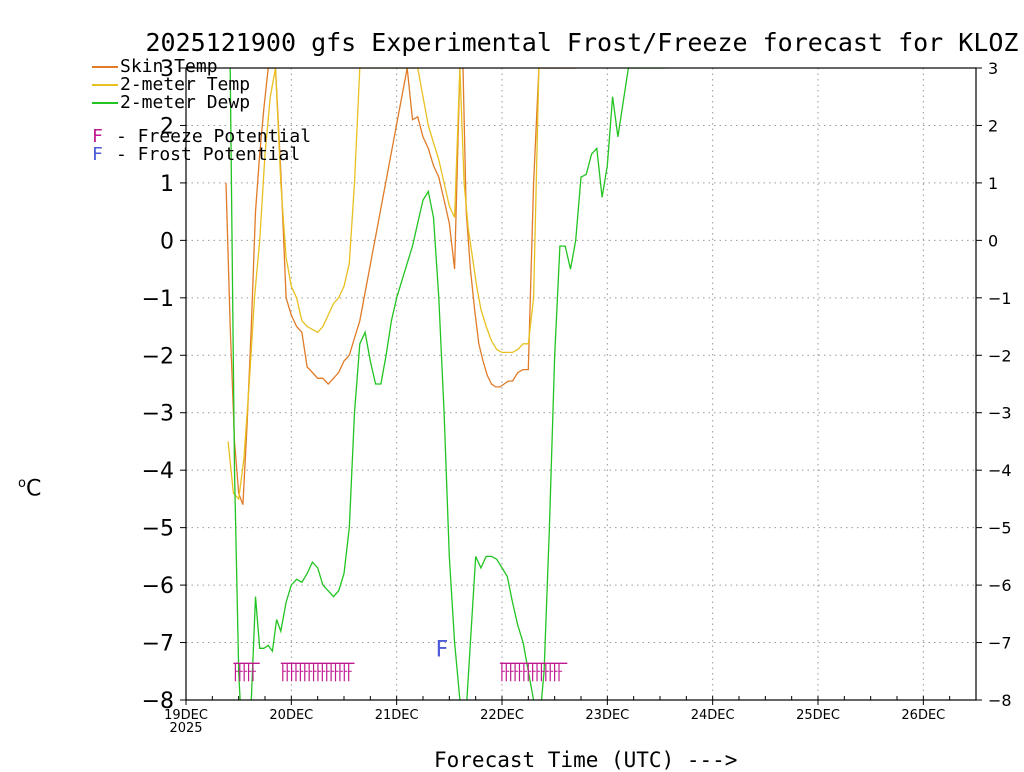  What do you see at coordinates (1000, 643) in the screenshot?
I see `y-tick-label-right: −7` at bounding box center [1000, 643].